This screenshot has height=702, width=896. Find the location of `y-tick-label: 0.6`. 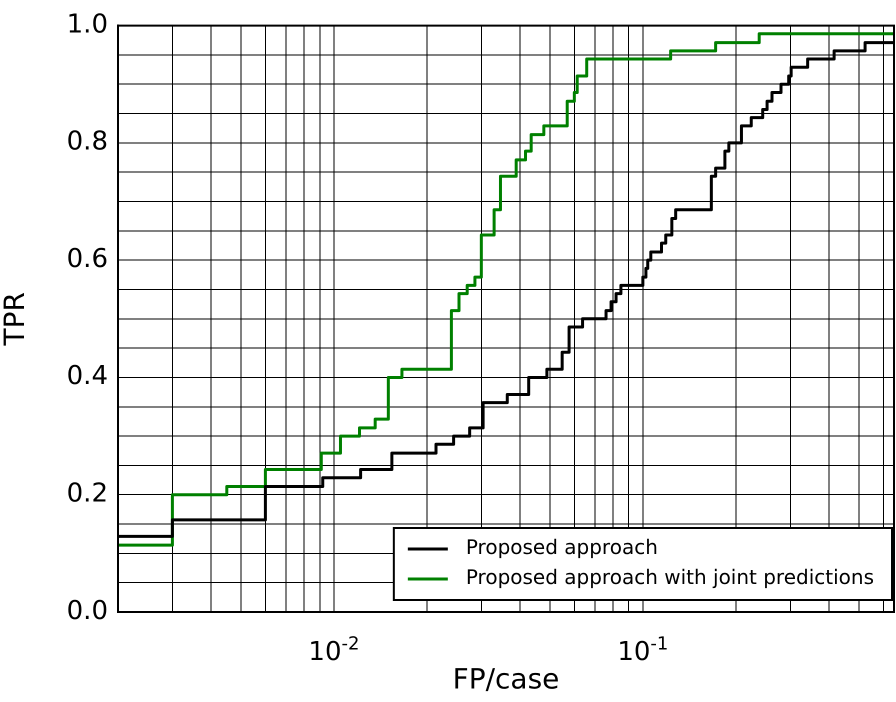

y-tick-label: 0.6 is located at coordinates (87, 259).